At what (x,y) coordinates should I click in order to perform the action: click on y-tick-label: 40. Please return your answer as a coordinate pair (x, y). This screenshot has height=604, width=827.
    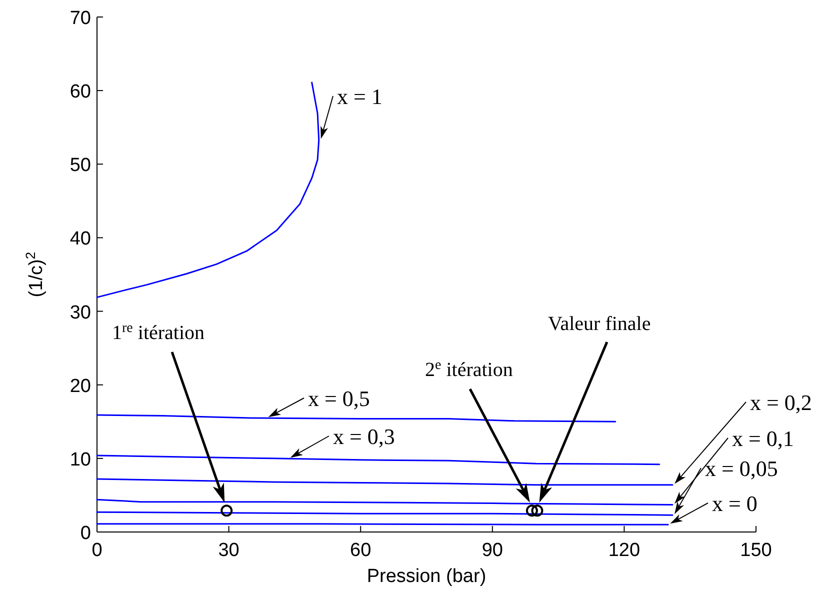
    Looking at the image, I should click on (80, 239).